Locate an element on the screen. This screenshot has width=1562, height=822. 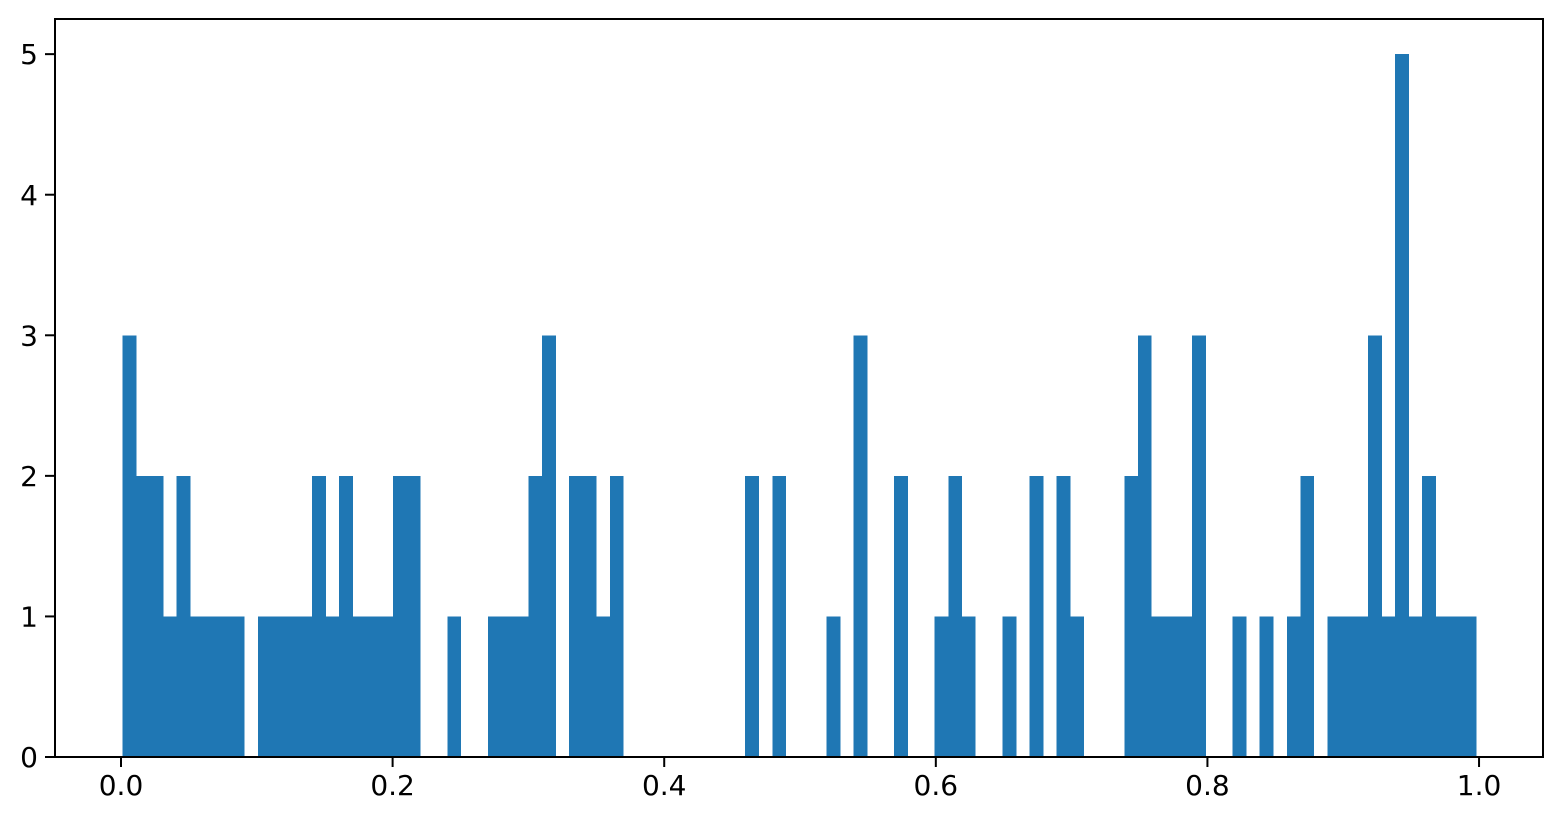
x-tick-label: 0.0 is located at coordinates (121, 785).